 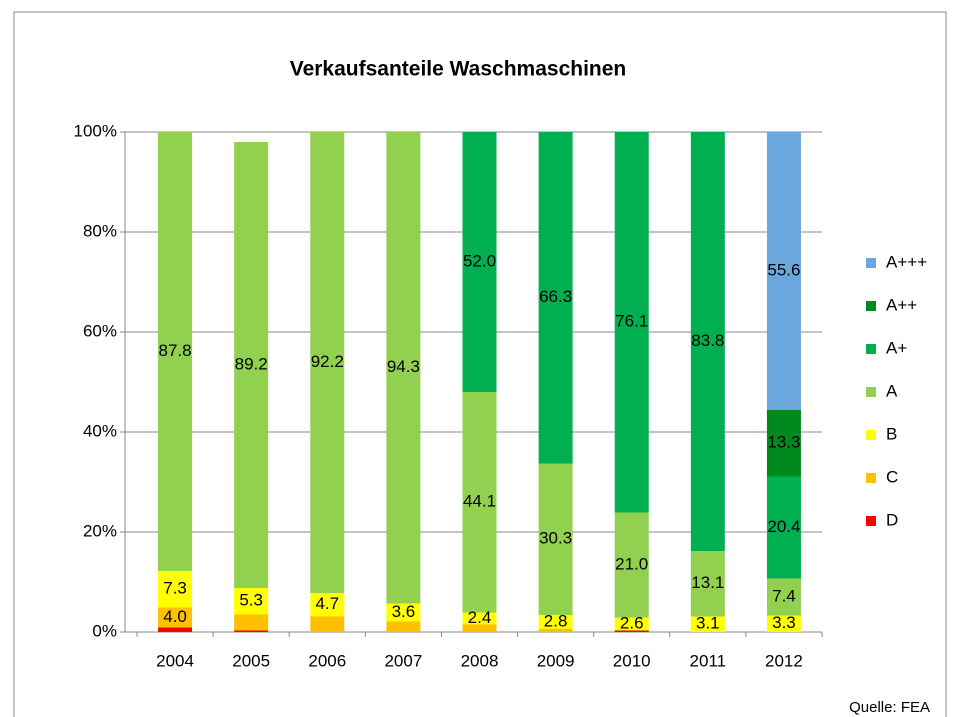 I want to click on data-label: 7.3, so click(x=175, y=588).